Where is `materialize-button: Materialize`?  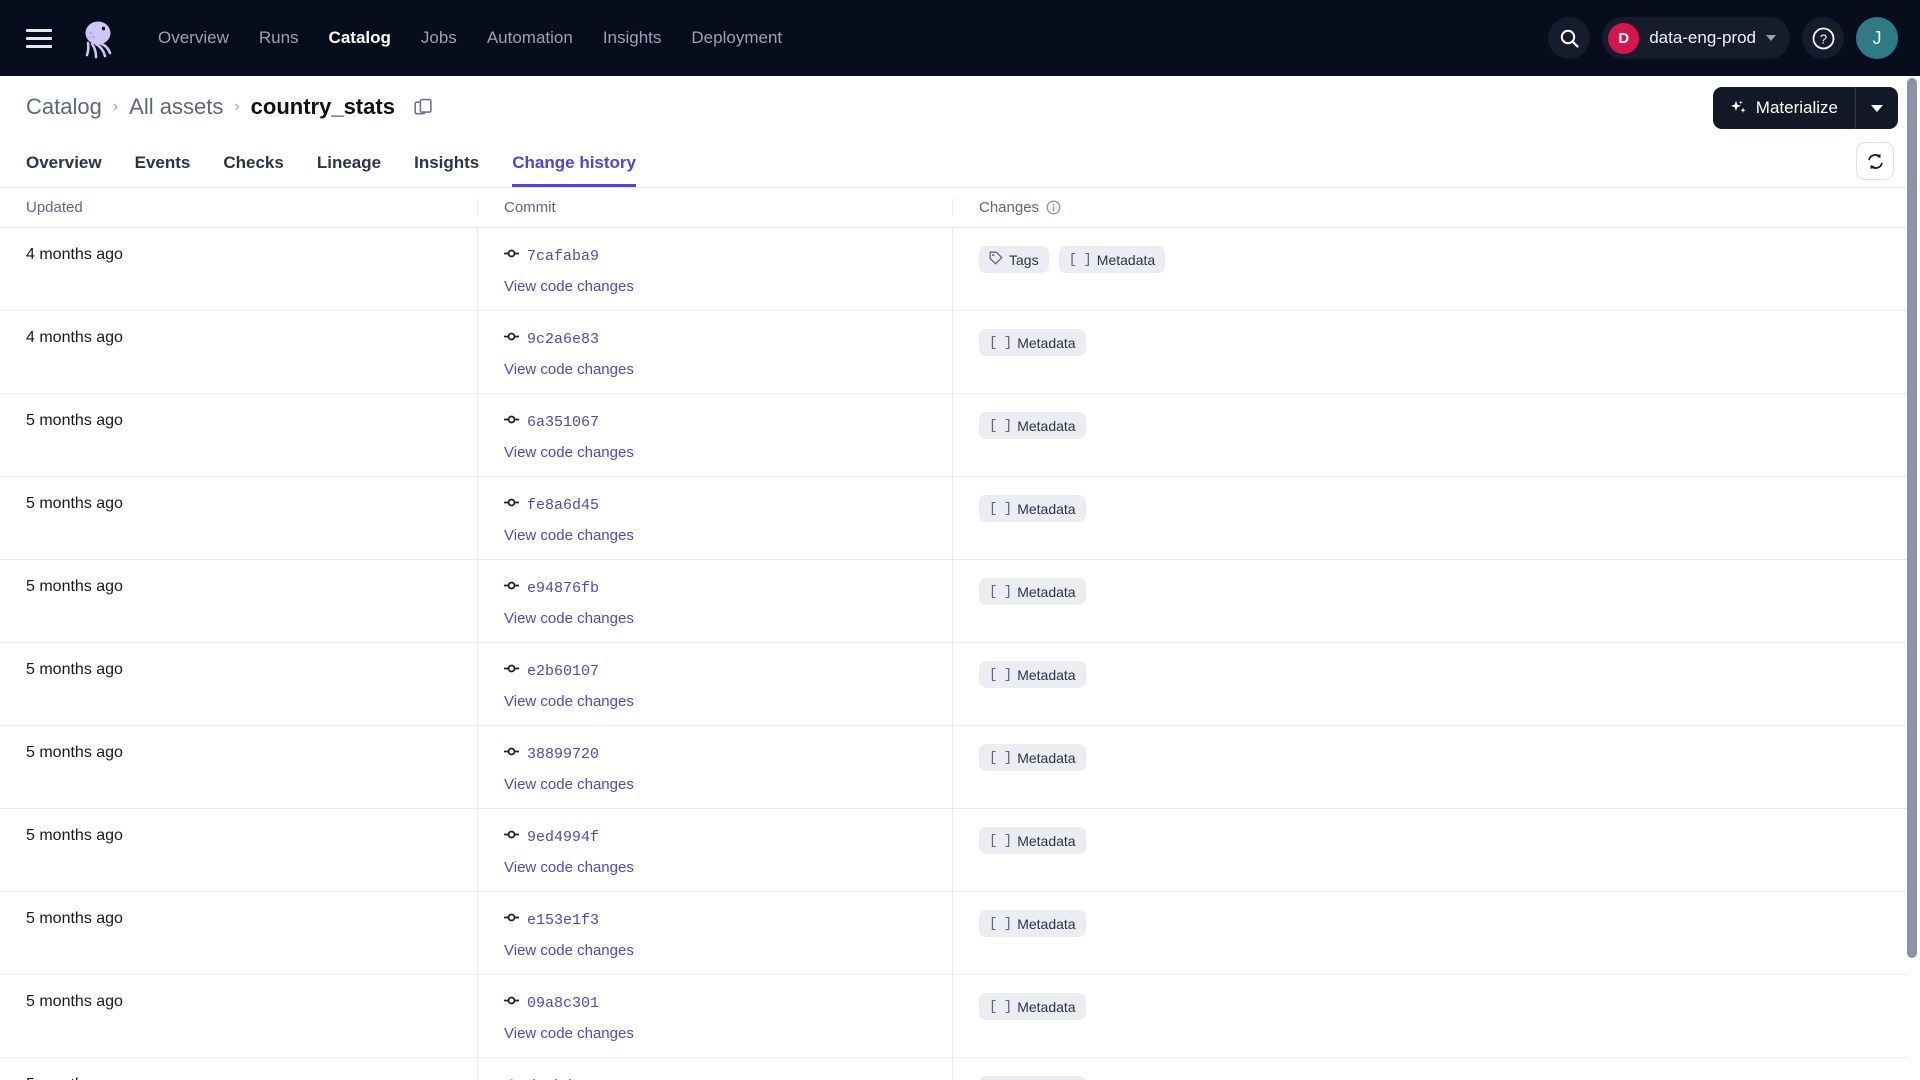
materialize-button: Materialize is located at coordinates (1784, 108).